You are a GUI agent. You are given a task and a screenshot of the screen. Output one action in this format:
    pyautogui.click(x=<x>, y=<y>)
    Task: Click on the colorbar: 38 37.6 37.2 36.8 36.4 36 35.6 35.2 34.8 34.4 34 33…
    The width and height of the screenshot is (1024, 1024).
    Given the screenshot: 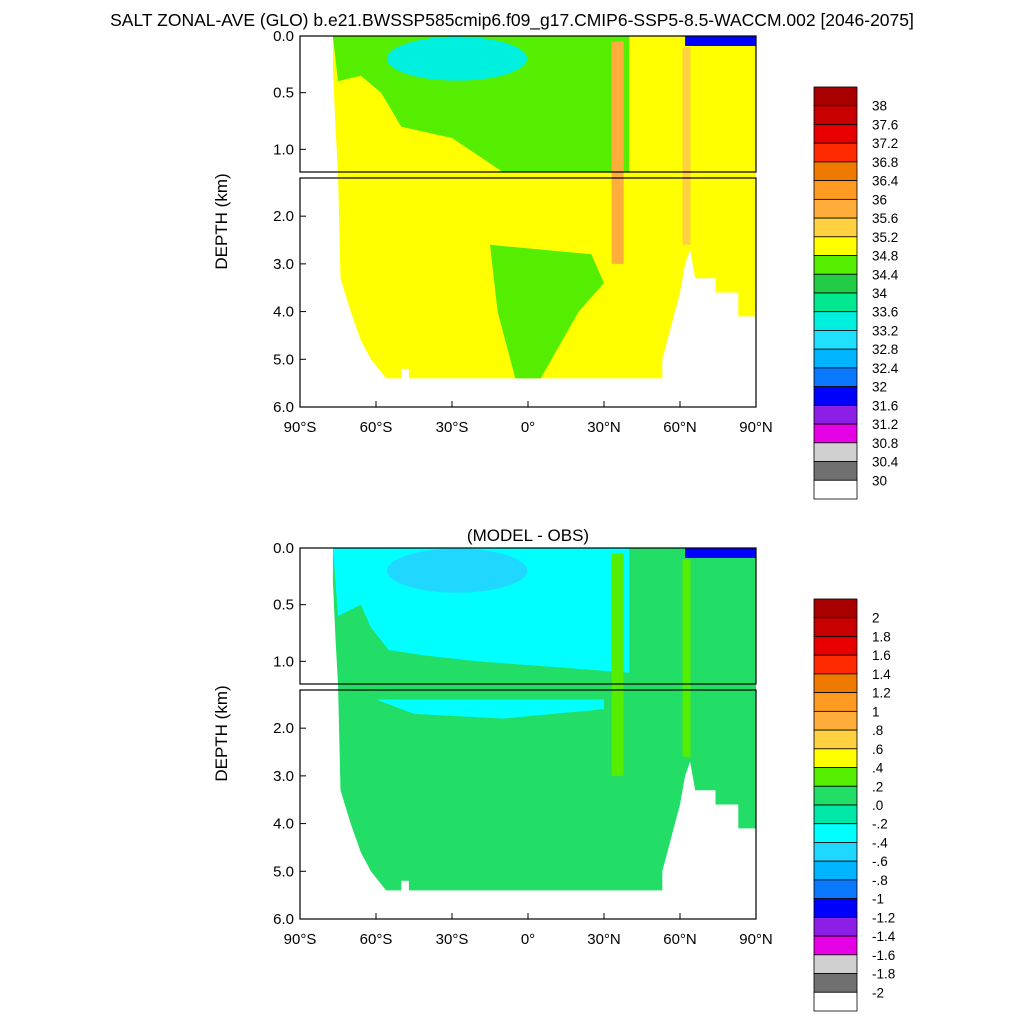 What is the action you would take?
    pyautogui.click(x=856, y=293)
    